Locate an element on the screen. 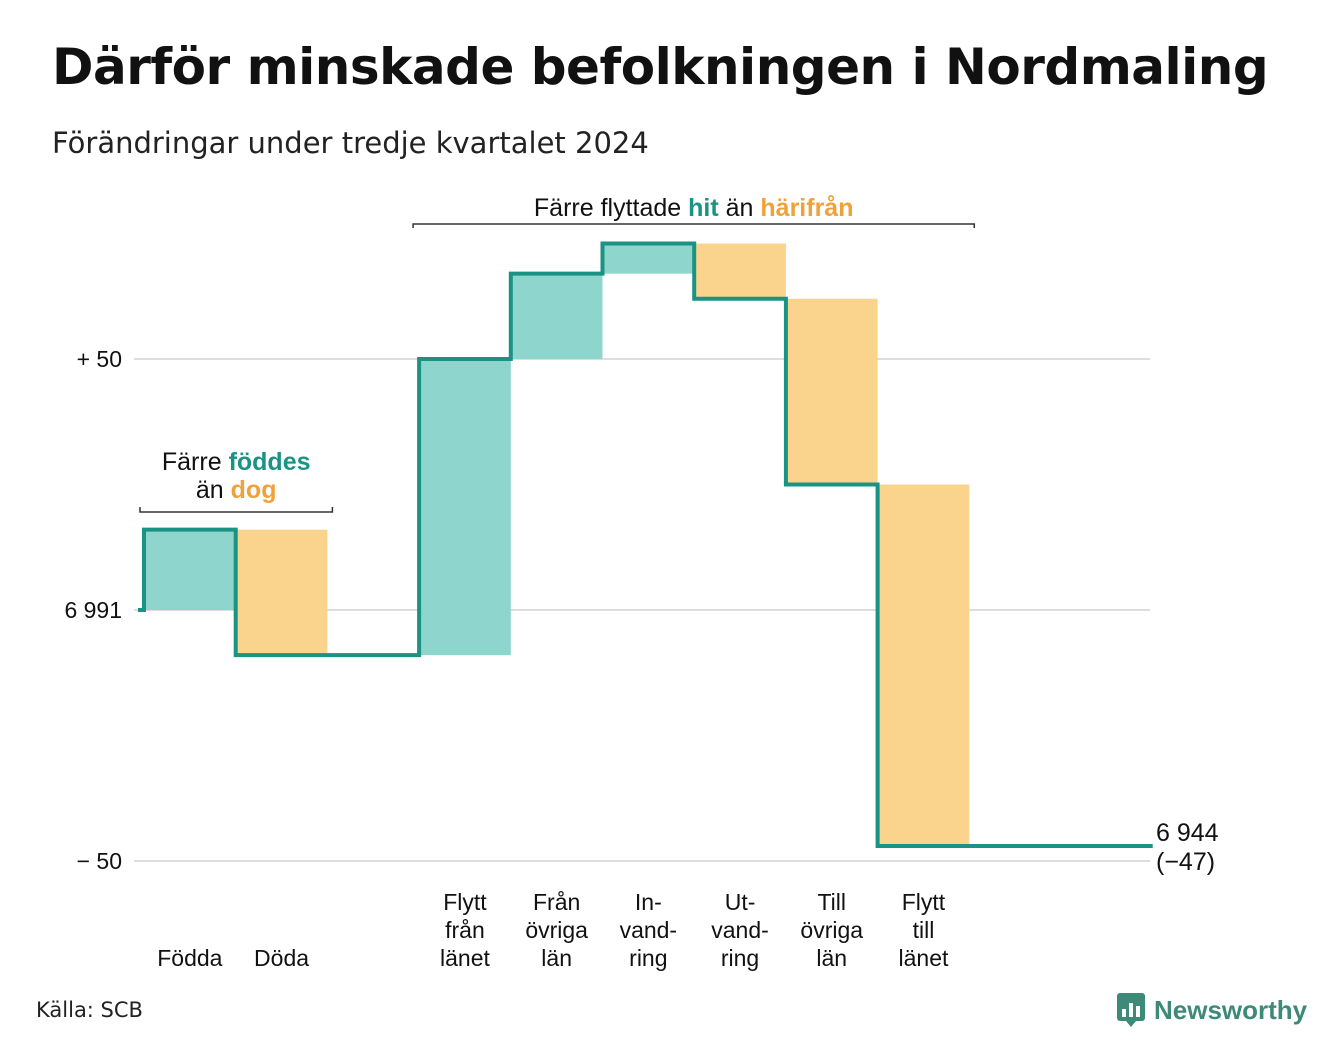 This screenshot has width=1340, height=1060. y-tick-label: 6 991 is located at coordinates (93, 610).